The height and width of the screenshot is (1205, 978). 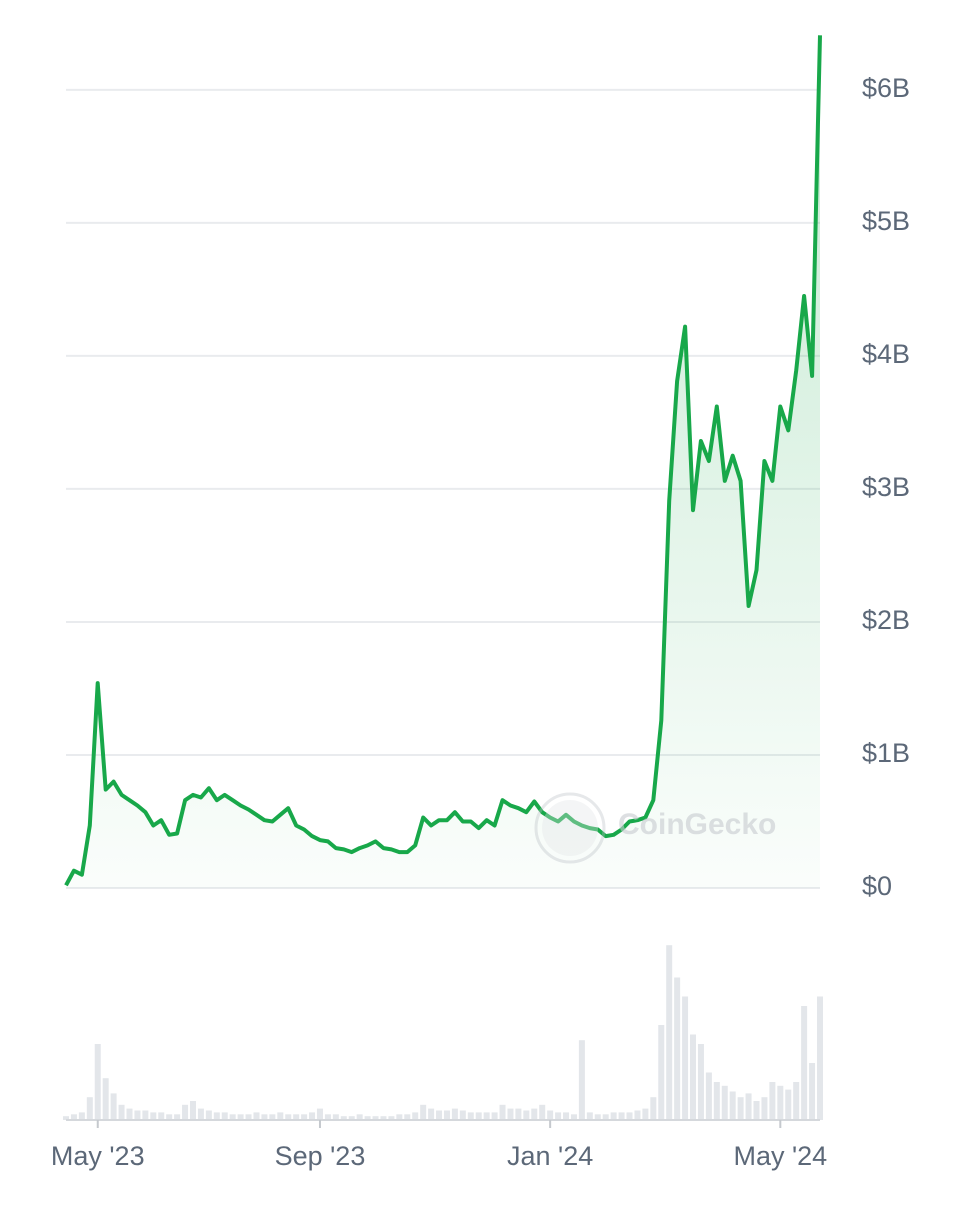 What do you see at coordinates (320, 1156) in the screenshot?
I see `x-tick-label: Sep '23` at bounding box center [320, 1156].